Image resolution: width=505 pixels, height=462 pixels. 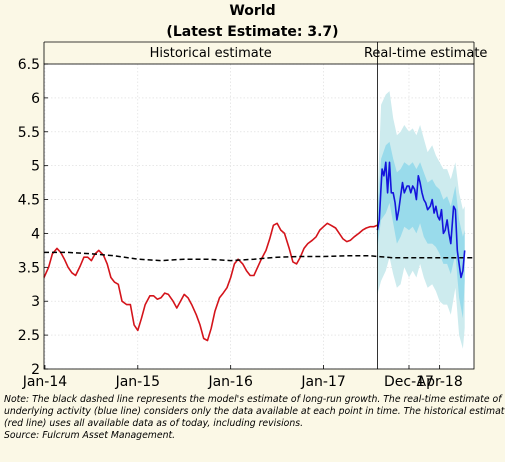 What do you see at coordinates (35, 302) in the screenshot?
I see `y-tick-label-2: 3` at bounding box center [35, 302].